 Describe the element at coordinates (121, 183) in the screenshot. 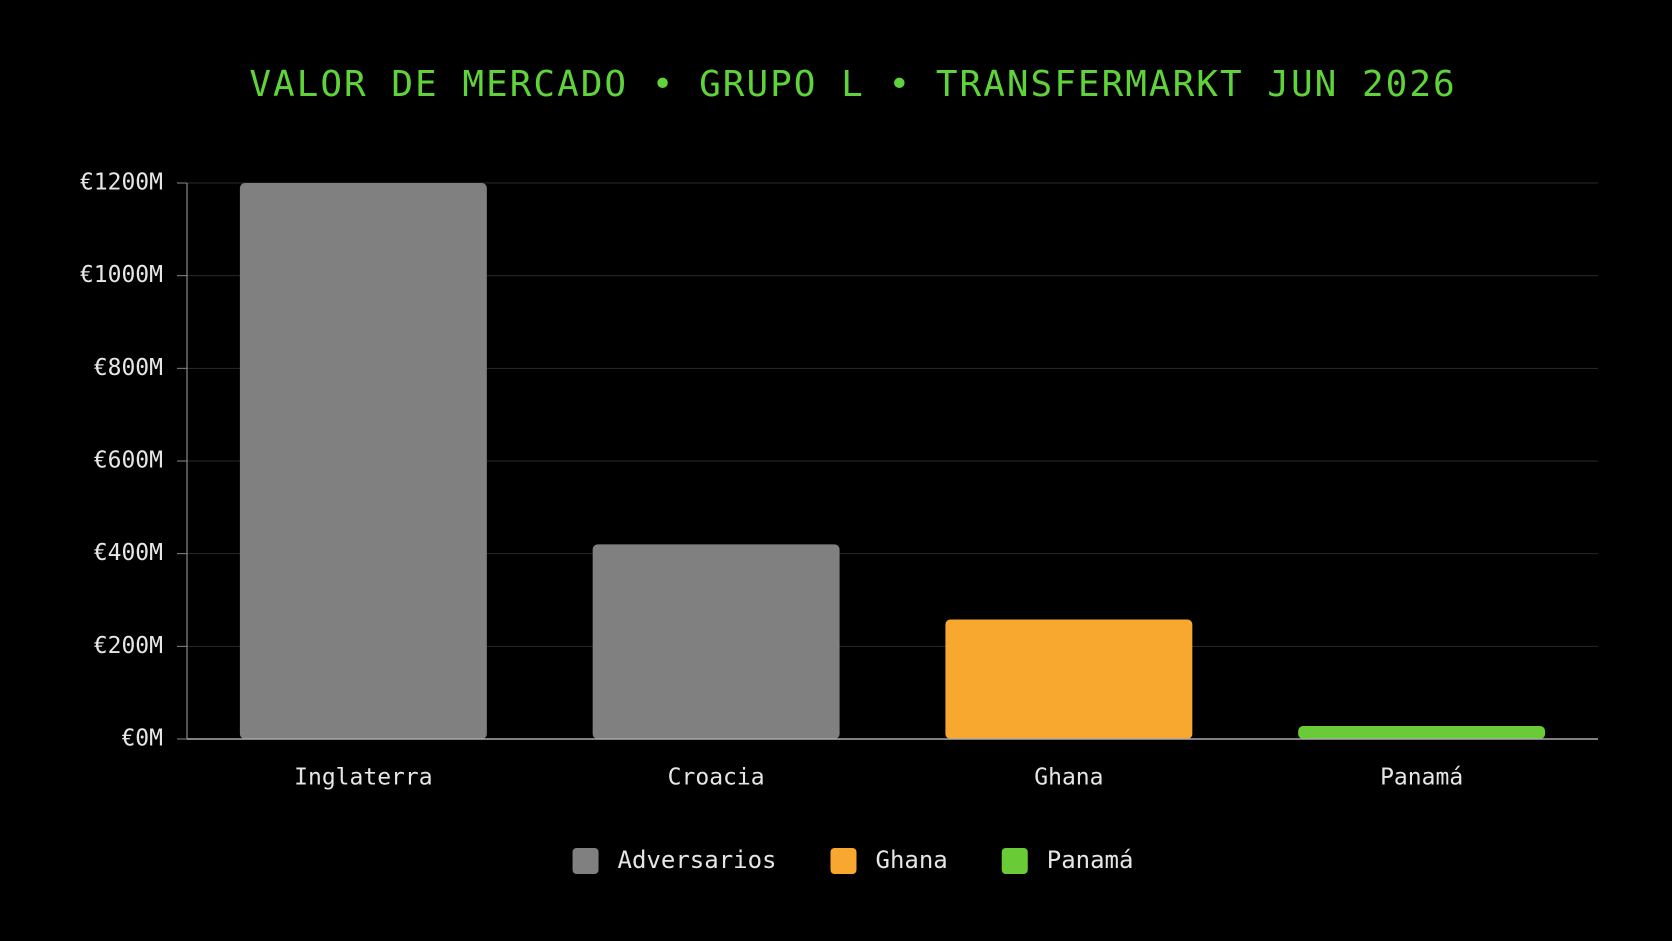

I see `y-tick-label: €1200M` at that location.